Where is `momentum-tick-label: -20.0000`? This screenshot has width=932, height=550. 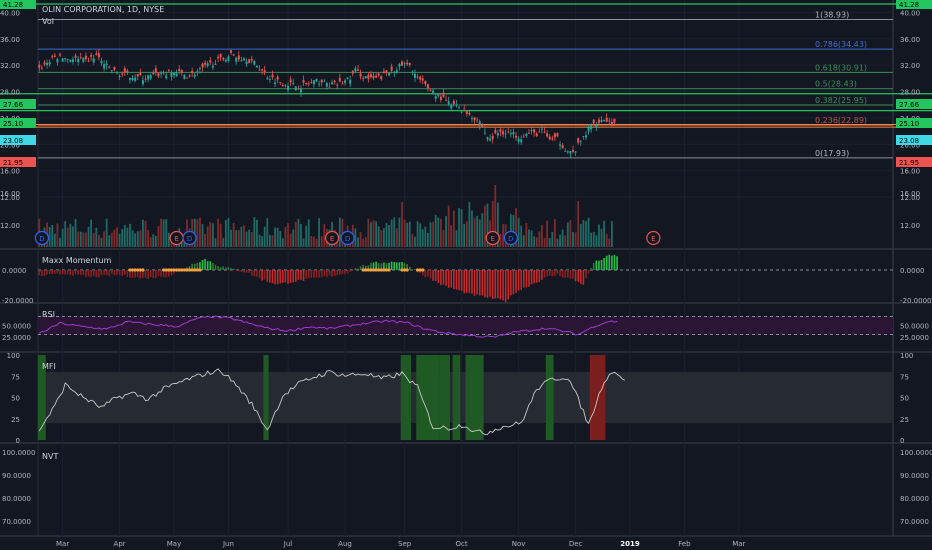 momentum-tick-label: -20.0000 is located at coordinates (915, 301).